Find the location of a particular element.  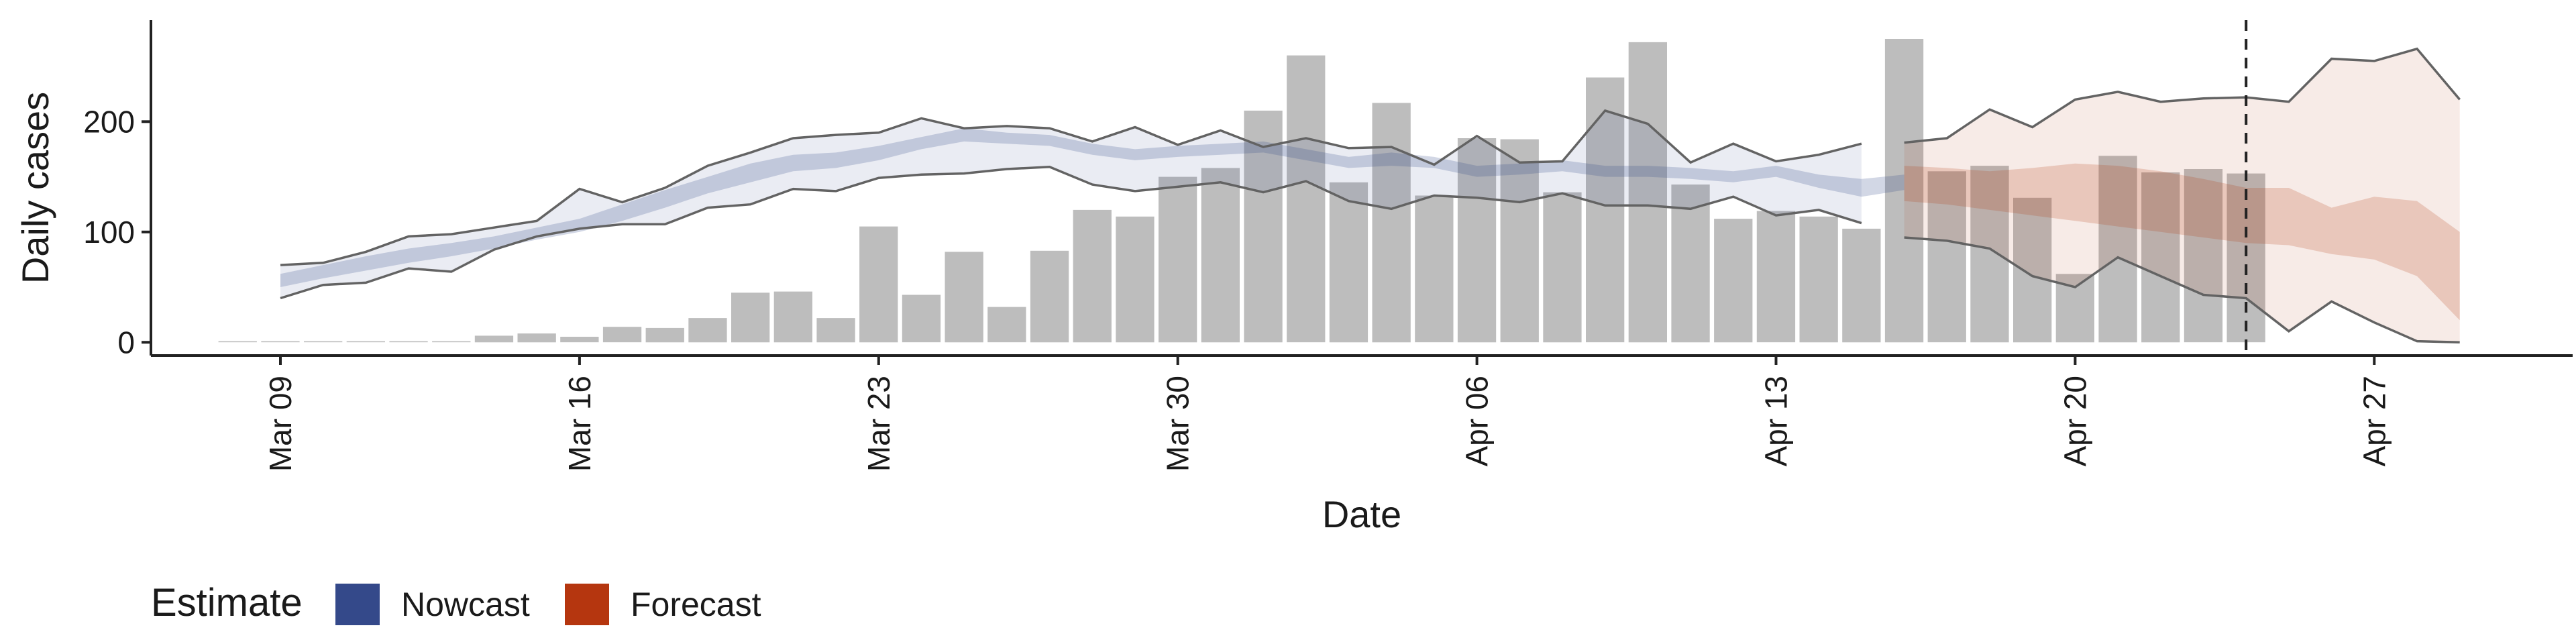

x-tick-label: Apr 06 is located at coordinates (1477, 421).